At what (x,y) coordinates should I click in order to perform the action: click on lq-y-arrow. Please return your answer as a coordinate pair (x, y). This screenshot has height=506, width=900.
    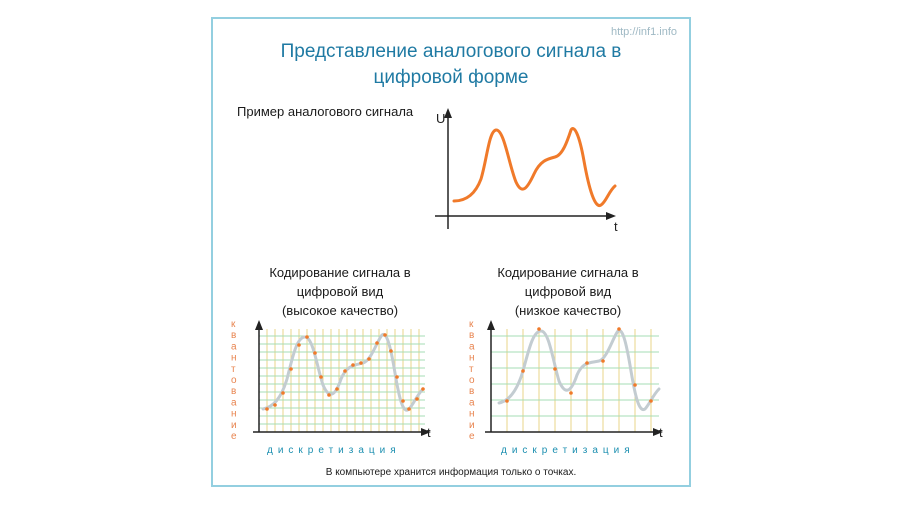
    Looking at the image, I should click on (491, 325).